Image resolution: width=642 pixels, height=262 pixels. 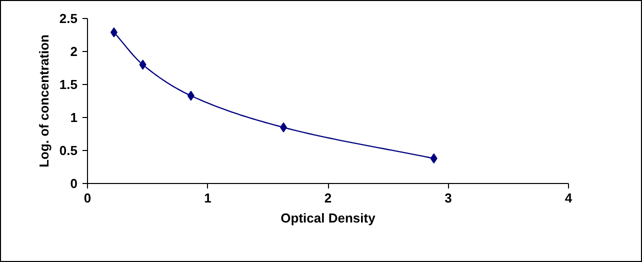 What do you see at coordinates (68, 84) in the screenshot?
I see `y-tick-label: 1.5` at bounding box center [68, 84].